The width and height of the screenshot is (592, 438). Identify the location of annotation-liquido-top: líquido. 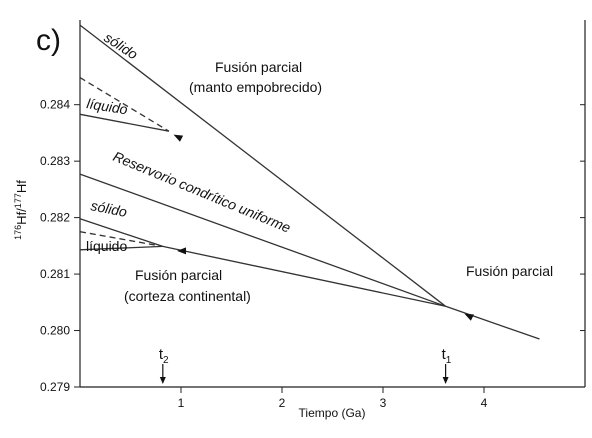
(107, 106).